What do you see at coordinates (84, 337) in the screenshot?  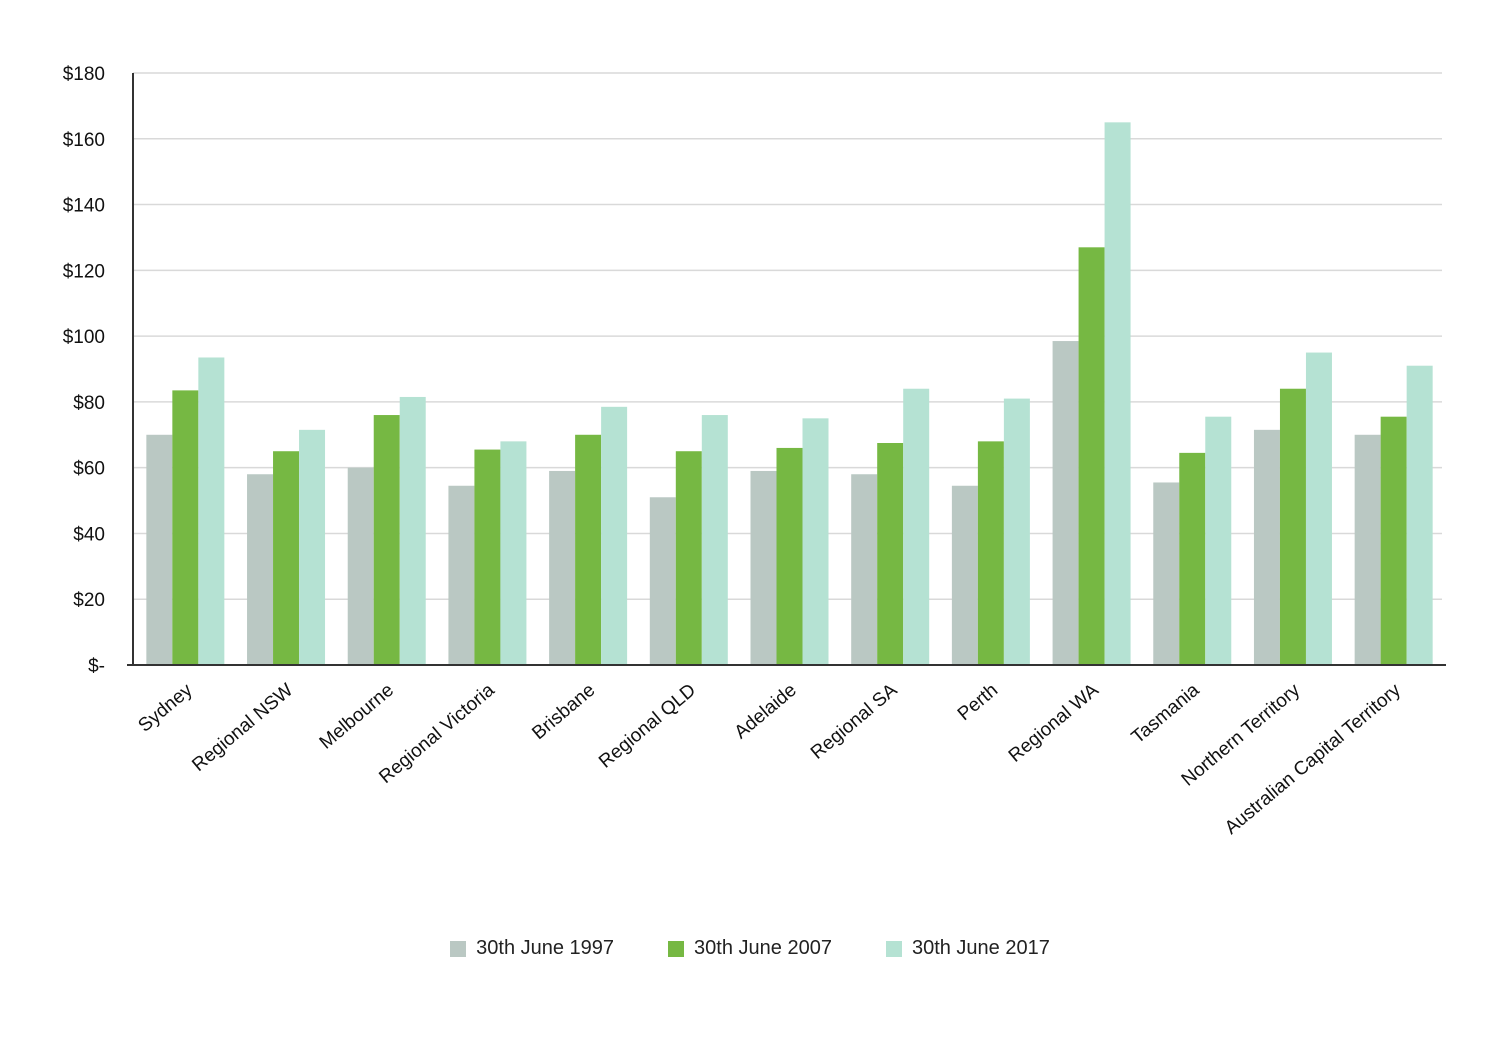 I see `y-tick-label: $100` at bounding box center [84, 337].